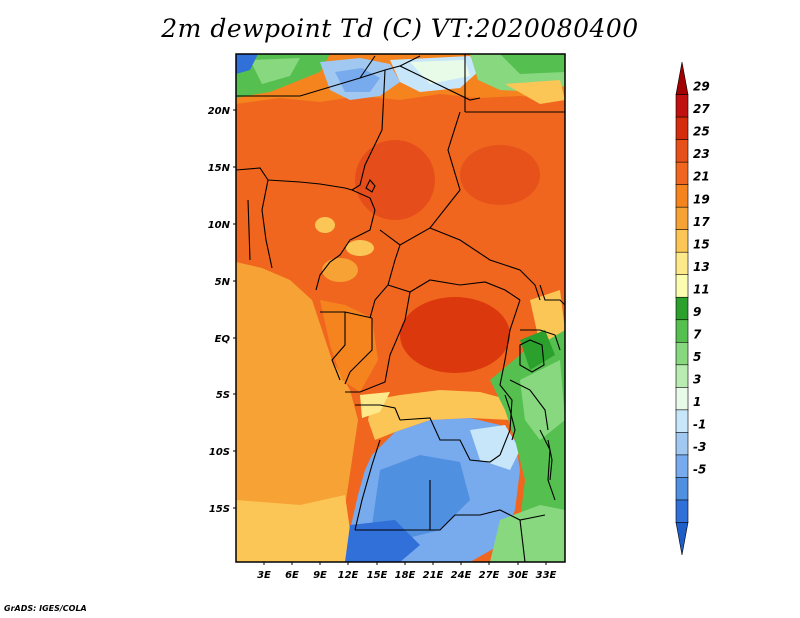 The image size is (800, 618). What do you see at coordinates (692, 308) in the screenshot?
I see `colorbar: 29 27 25 23 21 19 17 15 13 11 9 7 5 3 1 -1 -3 -5` at bounding box center [692, 308].